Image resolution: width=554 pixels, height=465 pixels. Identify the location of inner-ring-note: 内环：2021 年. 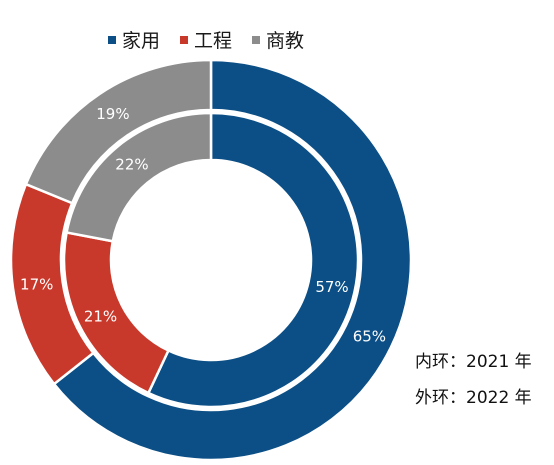
(473, 362).